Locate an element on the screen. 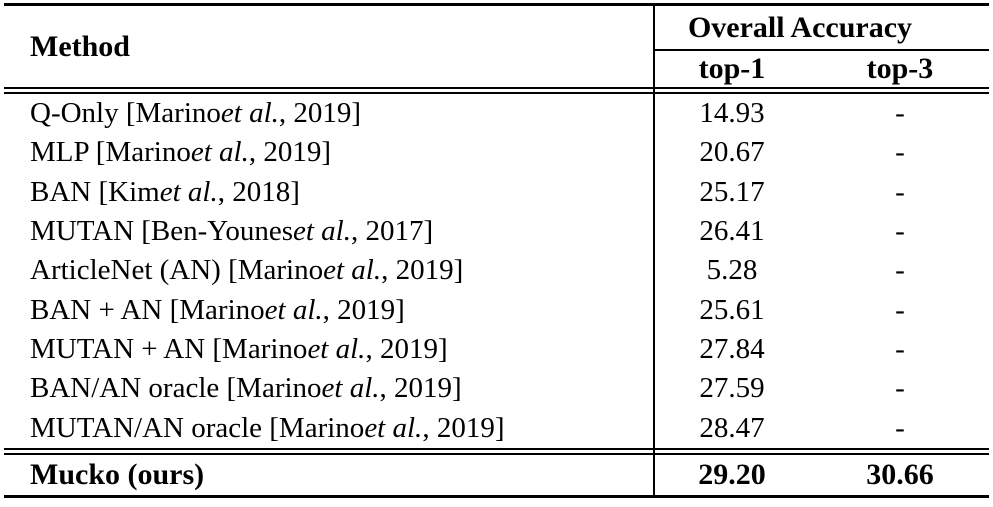 Image resolution: width=993 pixels, height=507 pixels. method-cell: Q-Only [Marino et al., 2019] is located at coordinates (328, 113).